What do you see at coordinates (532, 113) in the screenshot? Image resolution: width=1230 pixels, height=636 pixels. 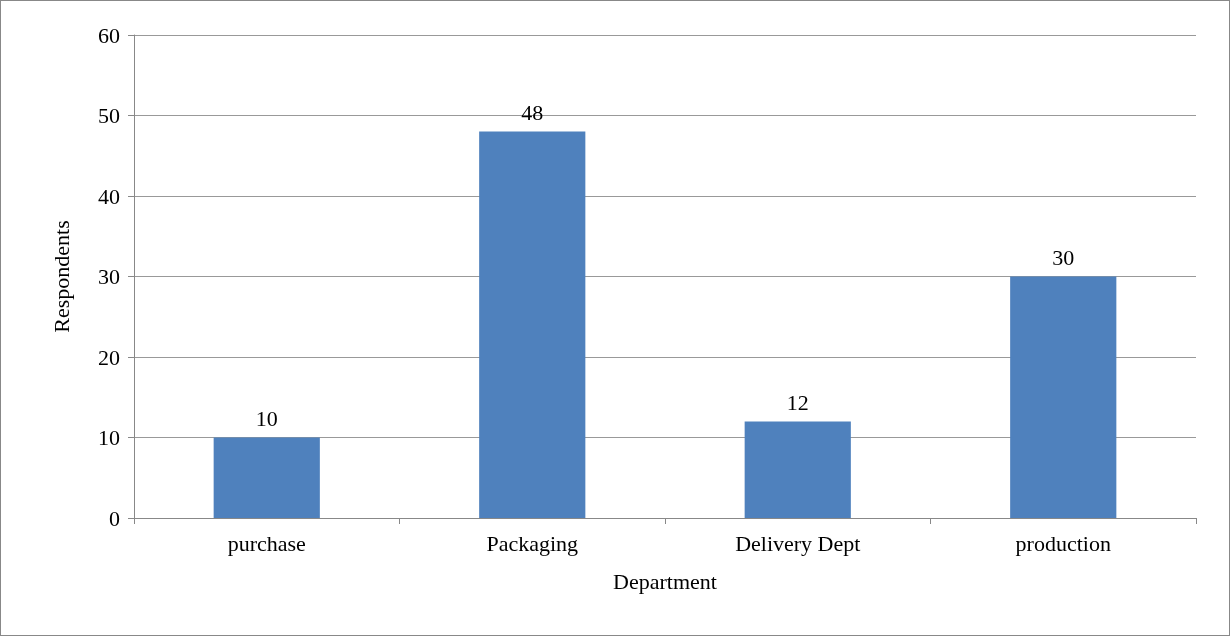 I see `data-label: 48` at bounding box center [532, 113].